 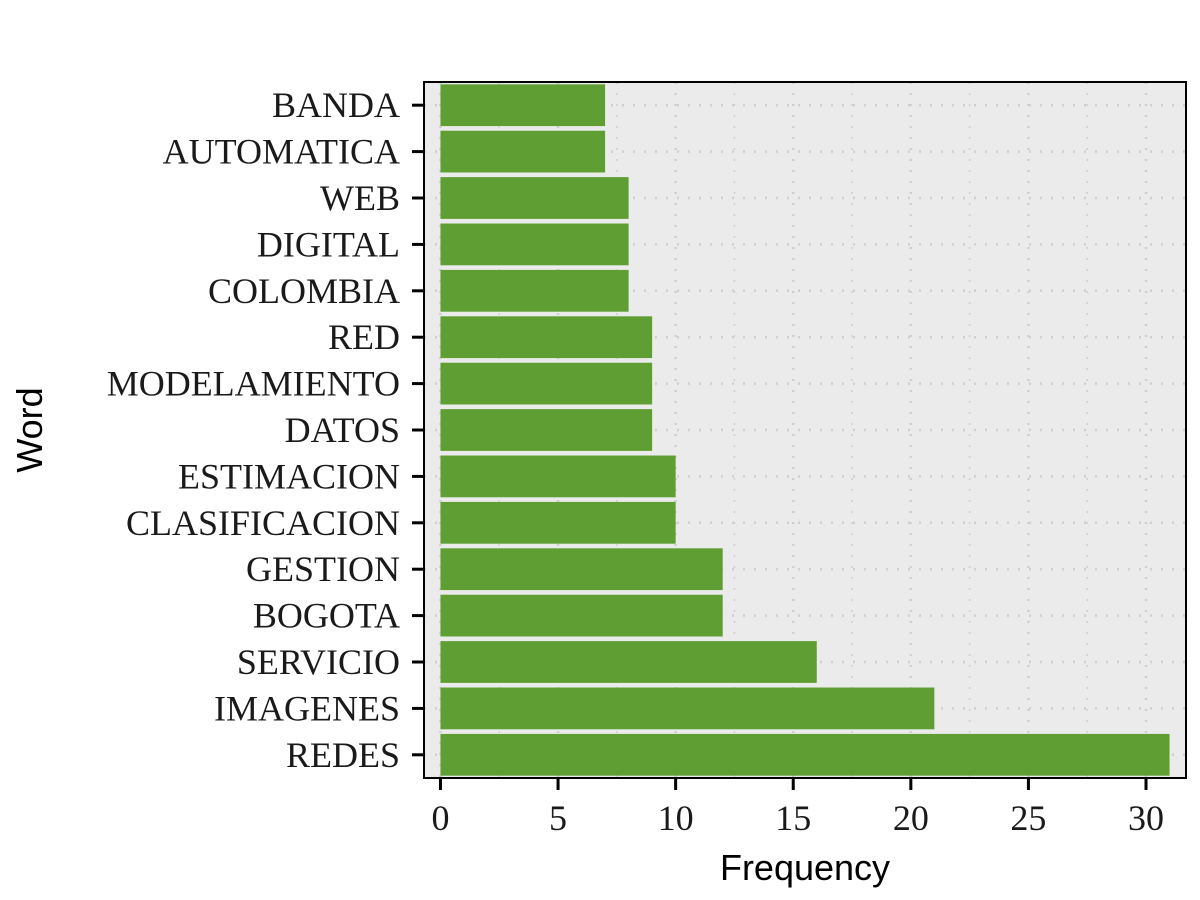 What do you see at coordinates (304, 291) in the screenshot?
I see `y-tick-label: COLOMBIA` at bounding box center [304, 291].